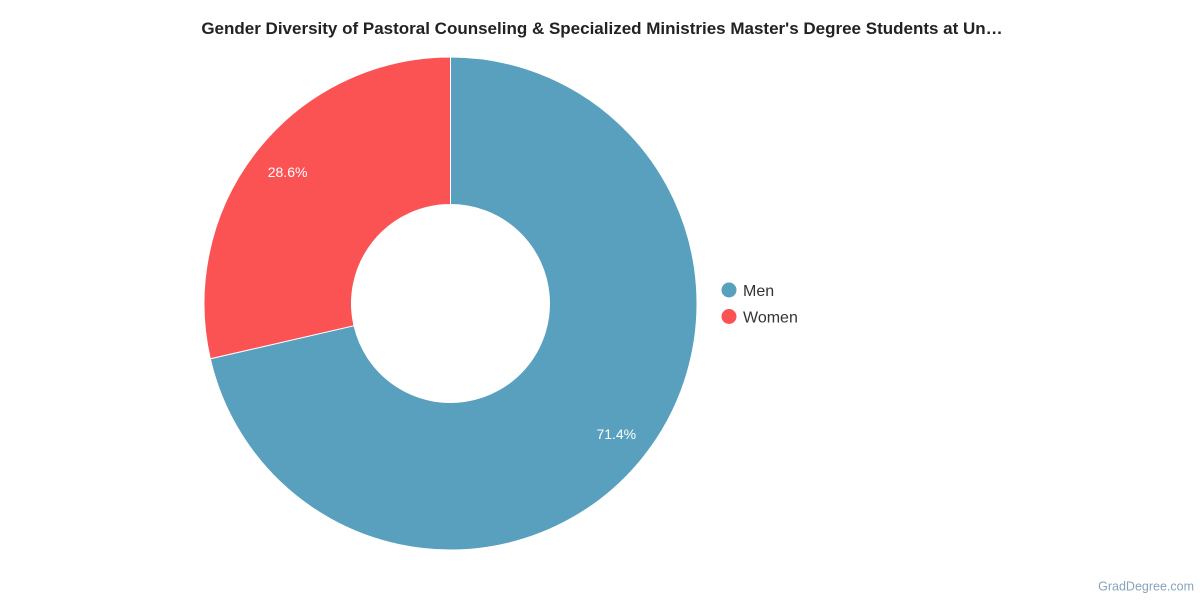  Describe the element at coordinates (1146, 587) in the screenshot. I see `svg-text: GradDegree.com` at that location.